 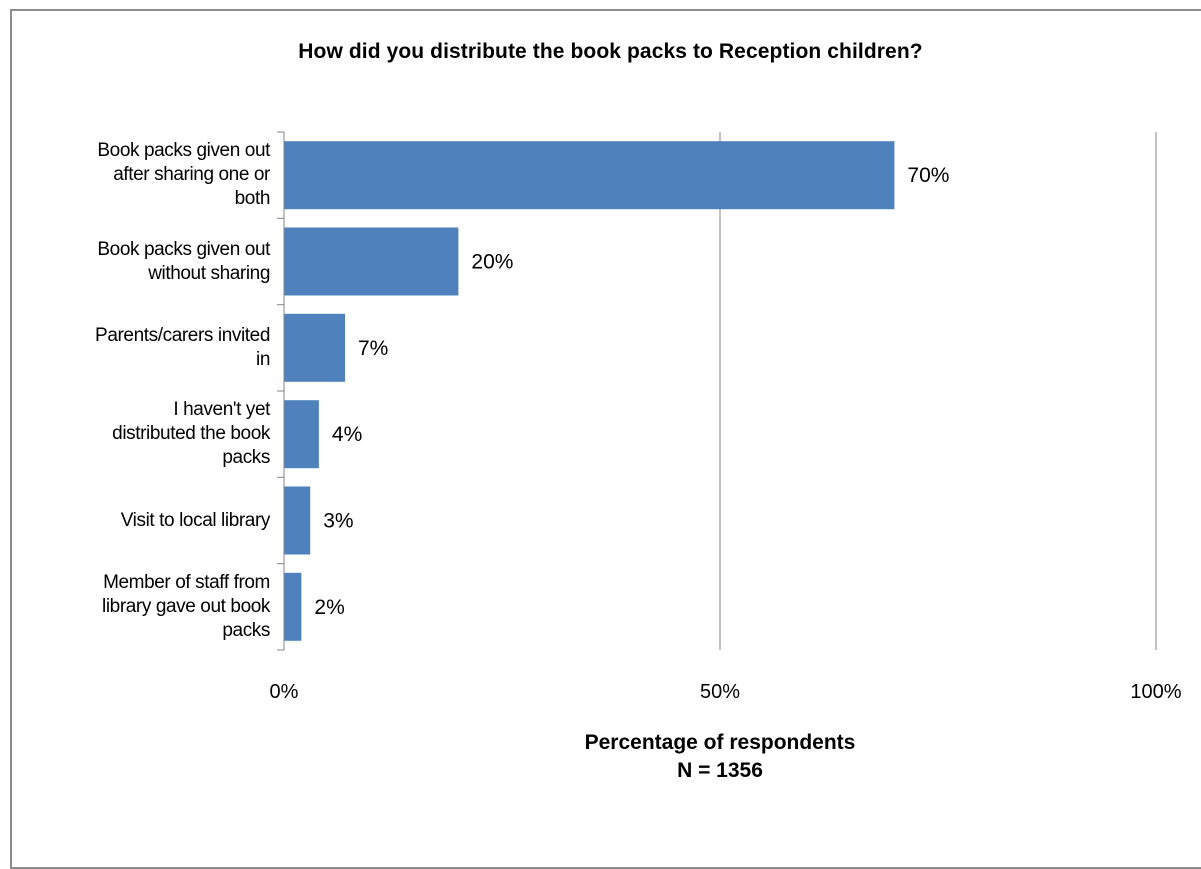 What do you see at coordinates (492, 262) in the screenshot?
I see `data-label-1: 20%` at bounding box center [492, 262].